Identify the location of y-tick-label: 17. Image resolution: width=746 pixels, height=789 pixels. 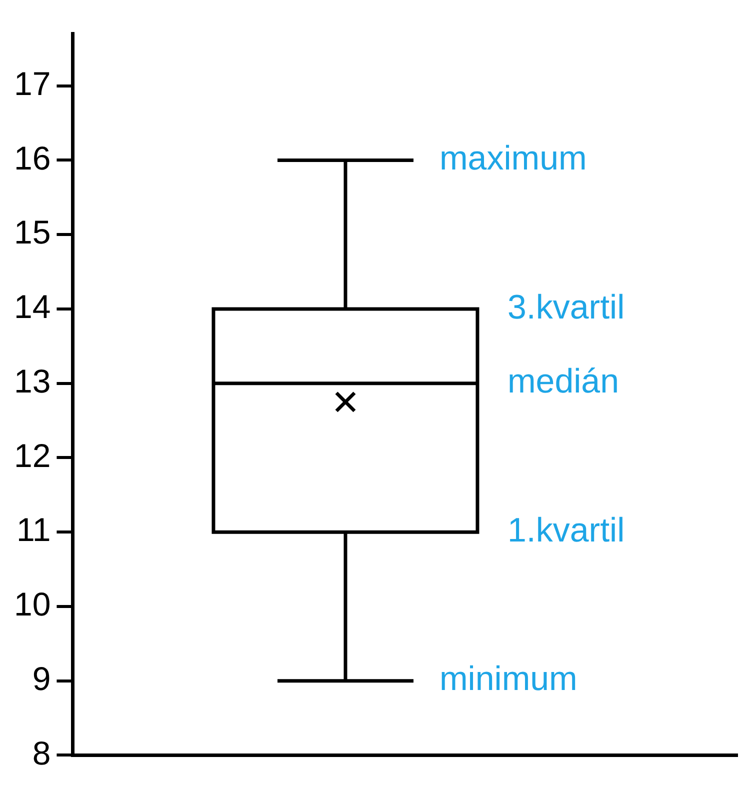
(32, 83).